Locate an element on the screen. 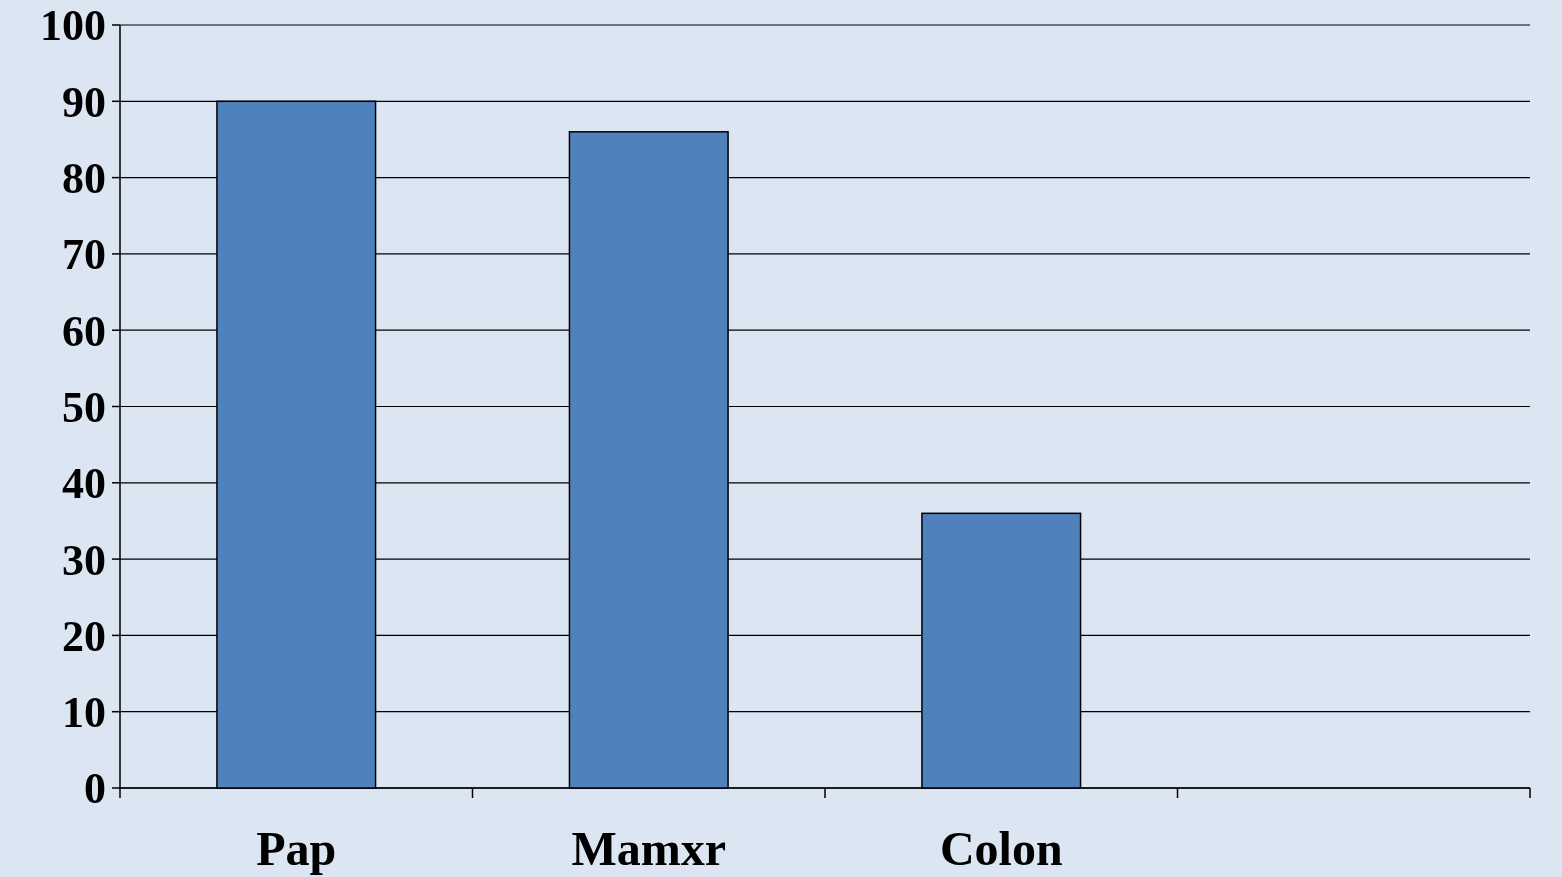 The width and height of the screenshot is (1562, 877). x-tick-label: Mamxr is located at coordinates (649, 848).